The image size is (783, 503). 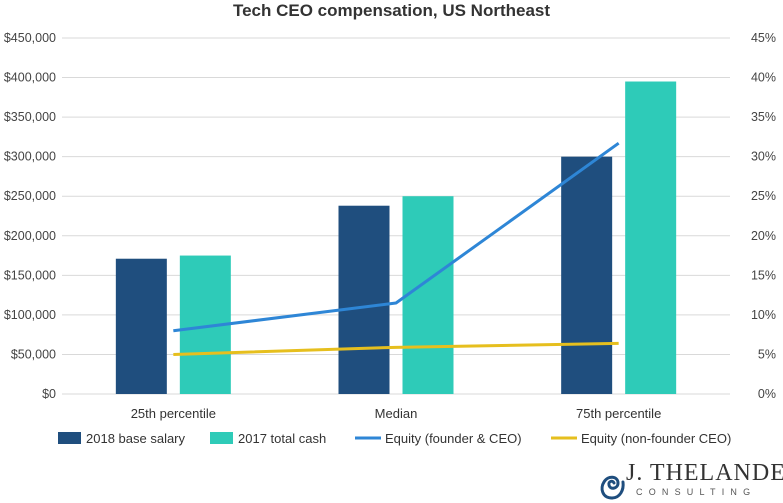 I want to click on left-tick-label: $200,000, so click(x=30, y=236).